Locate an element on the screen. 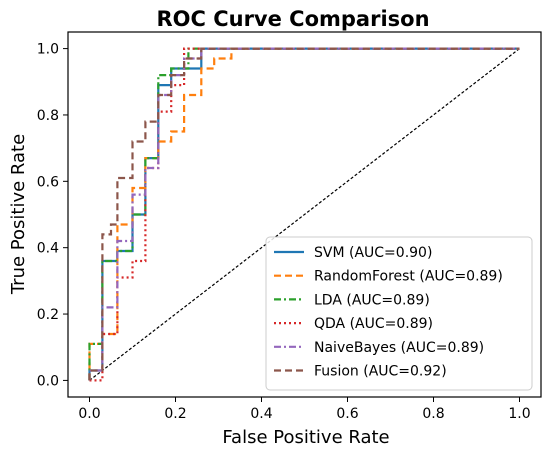 The width and height of the screenshot is (550, 449). x-tick-label: 0.6 is located at coordinates (347, 414).